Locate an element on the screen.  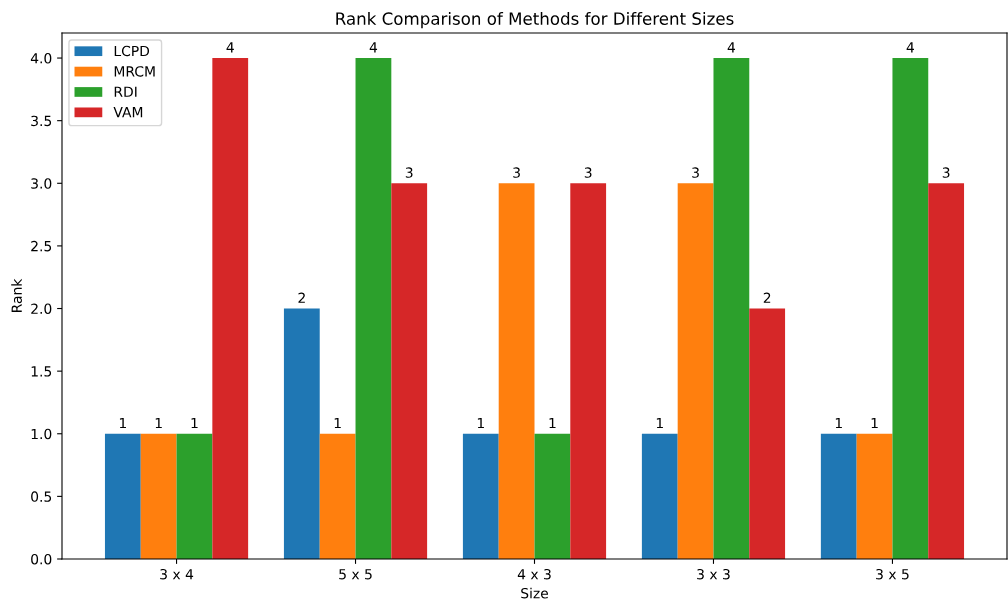
x-tick-label: 5 x 5 is located at coordinates (355, 574).